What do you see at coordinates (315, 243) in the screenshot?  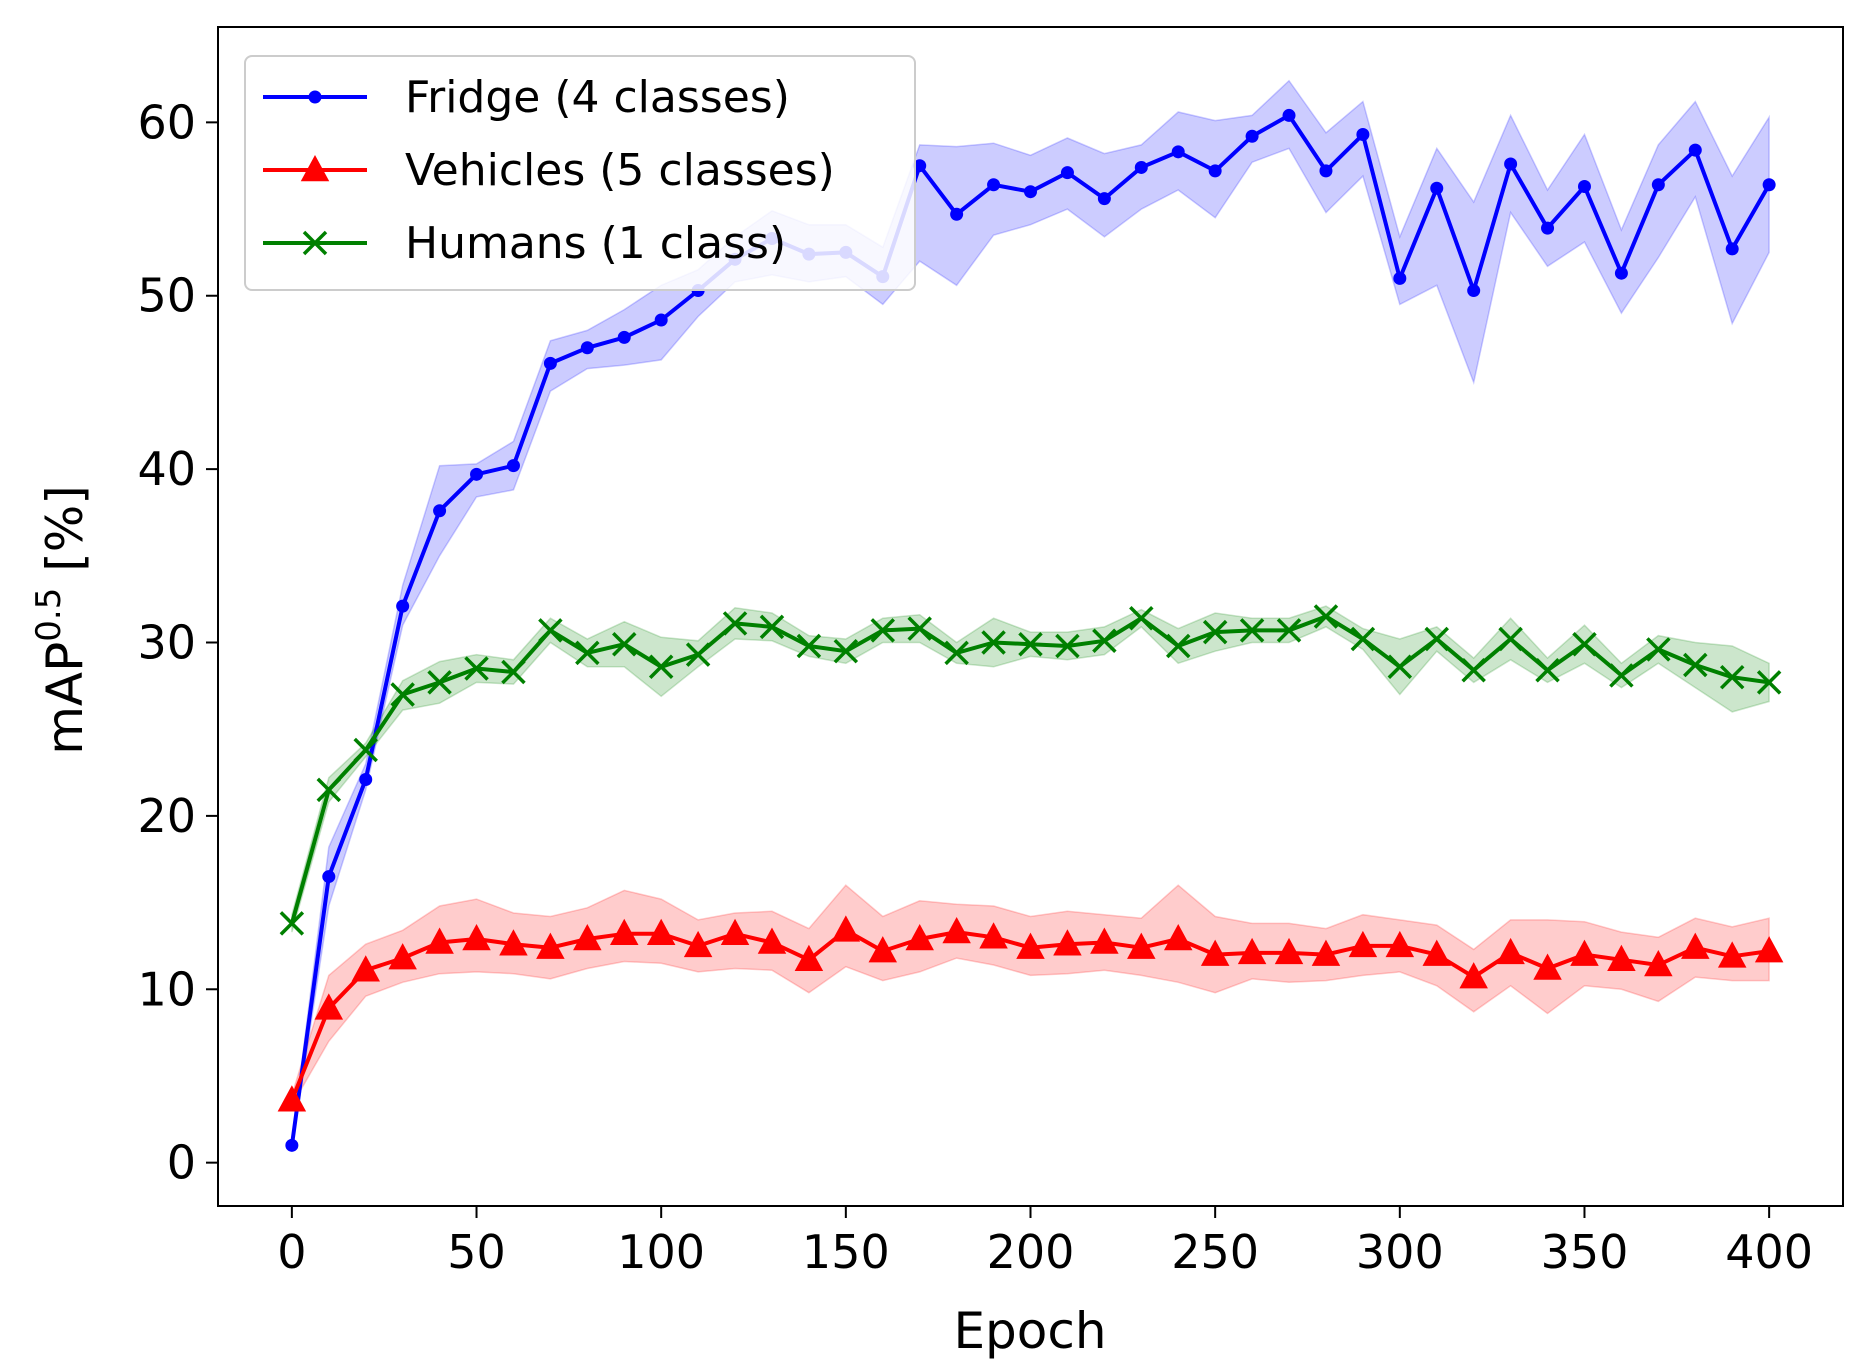 I see `humans-1-class-legend-marker` at bounding box center [315, 243].